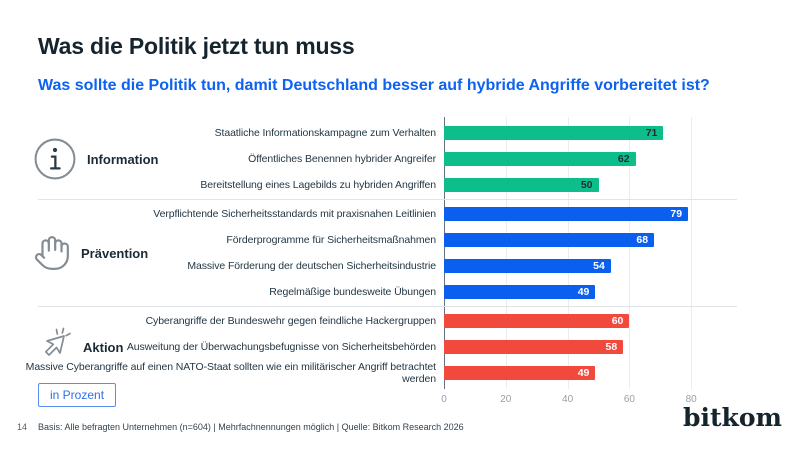  What do you see at coordinates (597, 401) in the screenshot?
I see `x-axis: 0 20 40 60 80` at bounding box center [597, 401].